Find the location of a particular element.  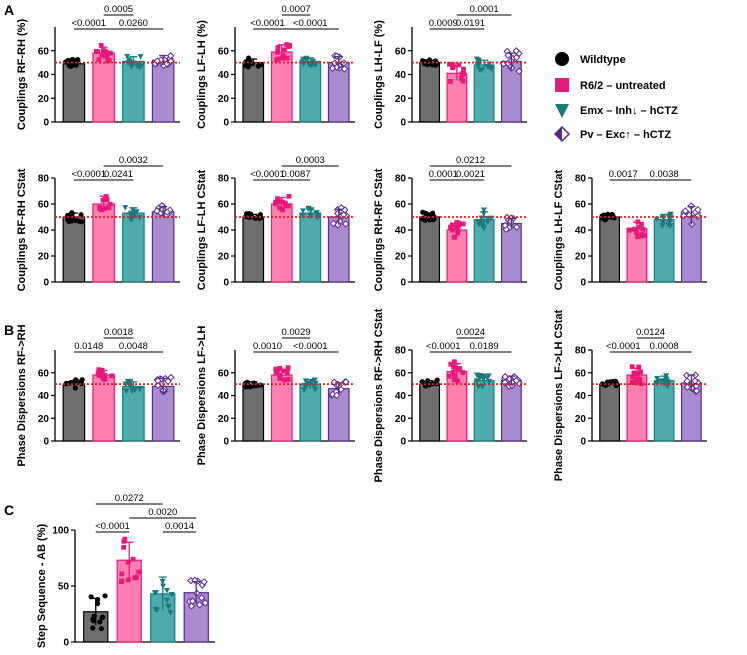

legend-circle-marker is located at coordinates (562, 59).